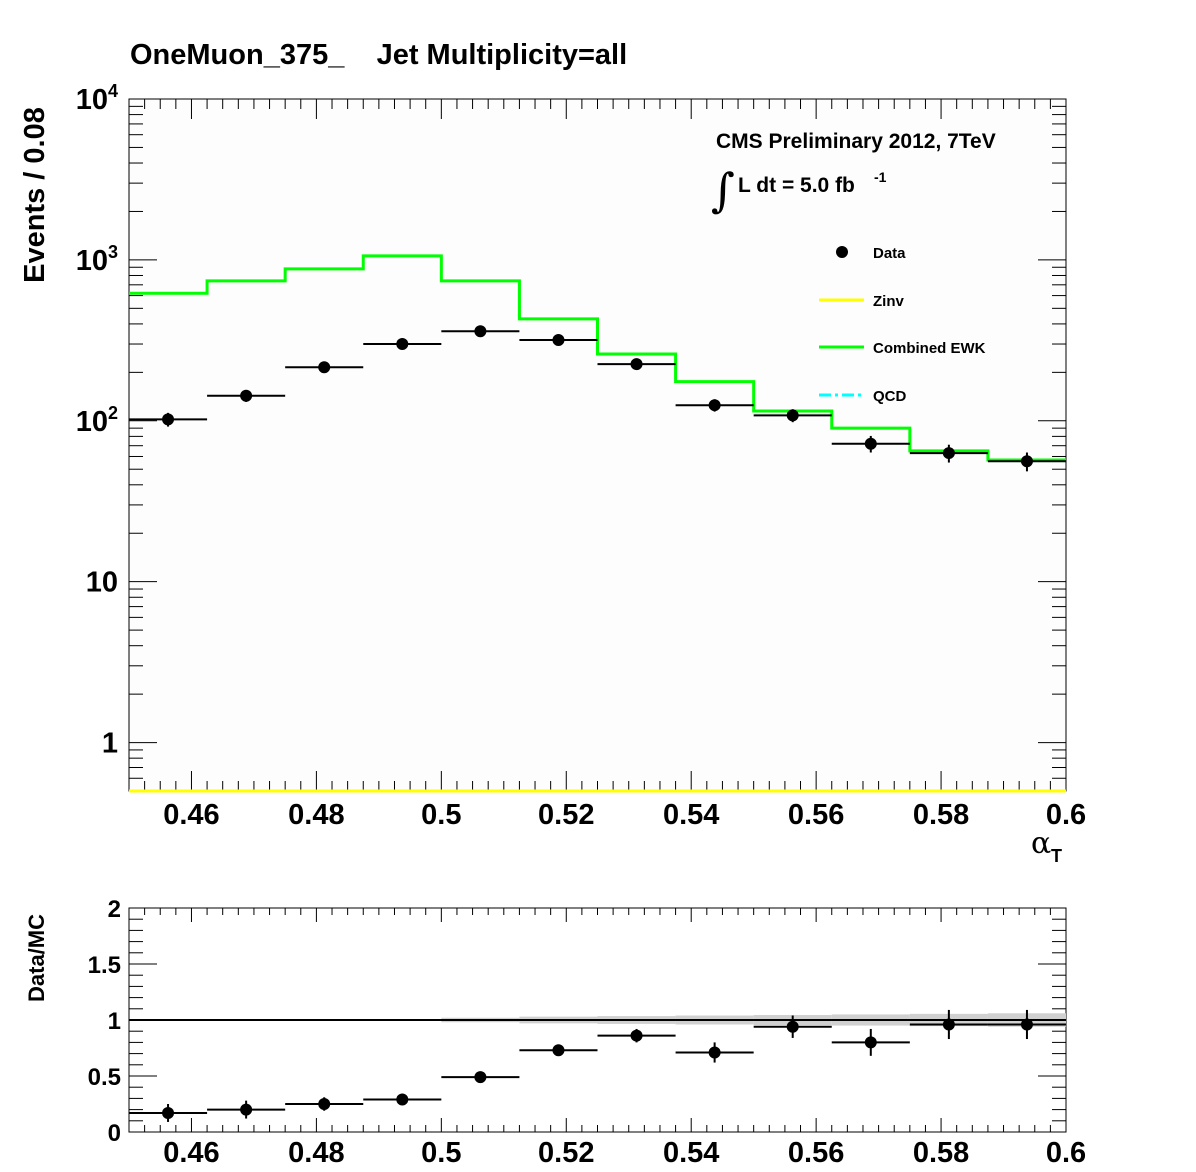 This screenshot has width=1196, height=1172. I want to click on lumi-label-exponent: -1, so click(880, 177).